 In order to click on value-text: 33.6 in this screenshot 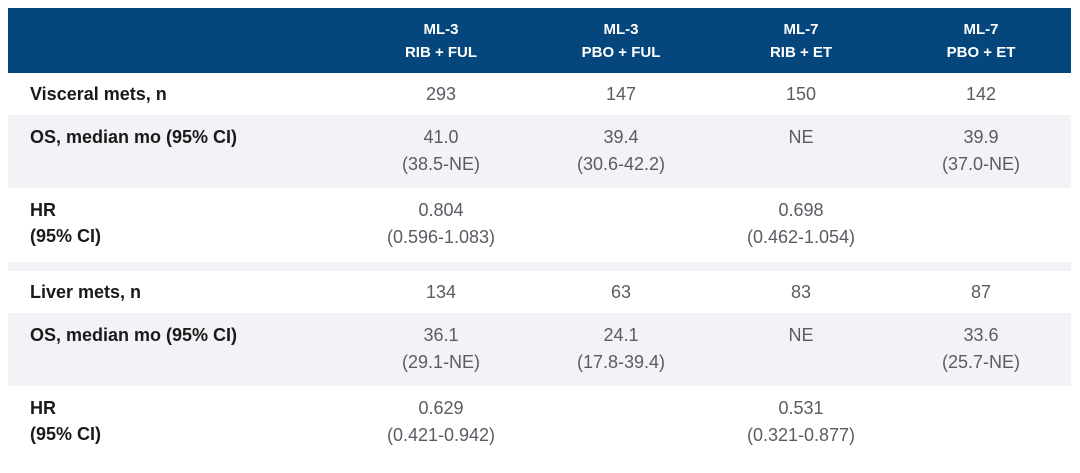, I will do `click(981, 335)`.